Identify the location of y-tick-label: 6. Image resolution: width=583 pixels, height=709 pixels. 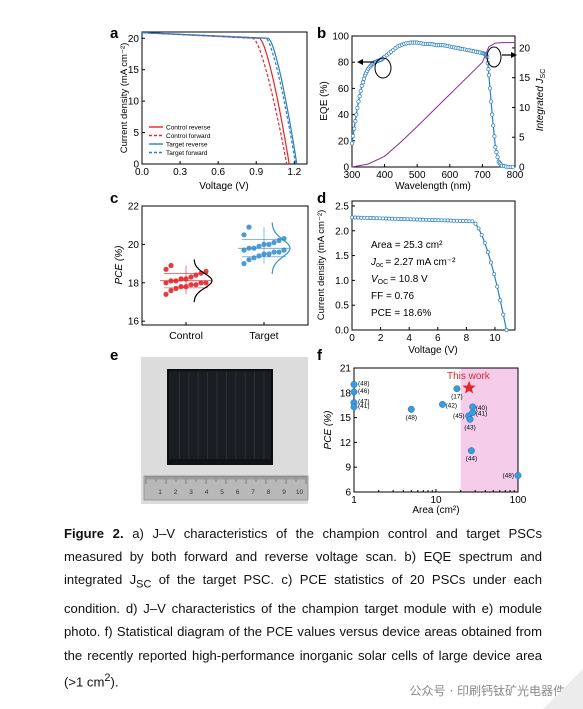
(348, 493).